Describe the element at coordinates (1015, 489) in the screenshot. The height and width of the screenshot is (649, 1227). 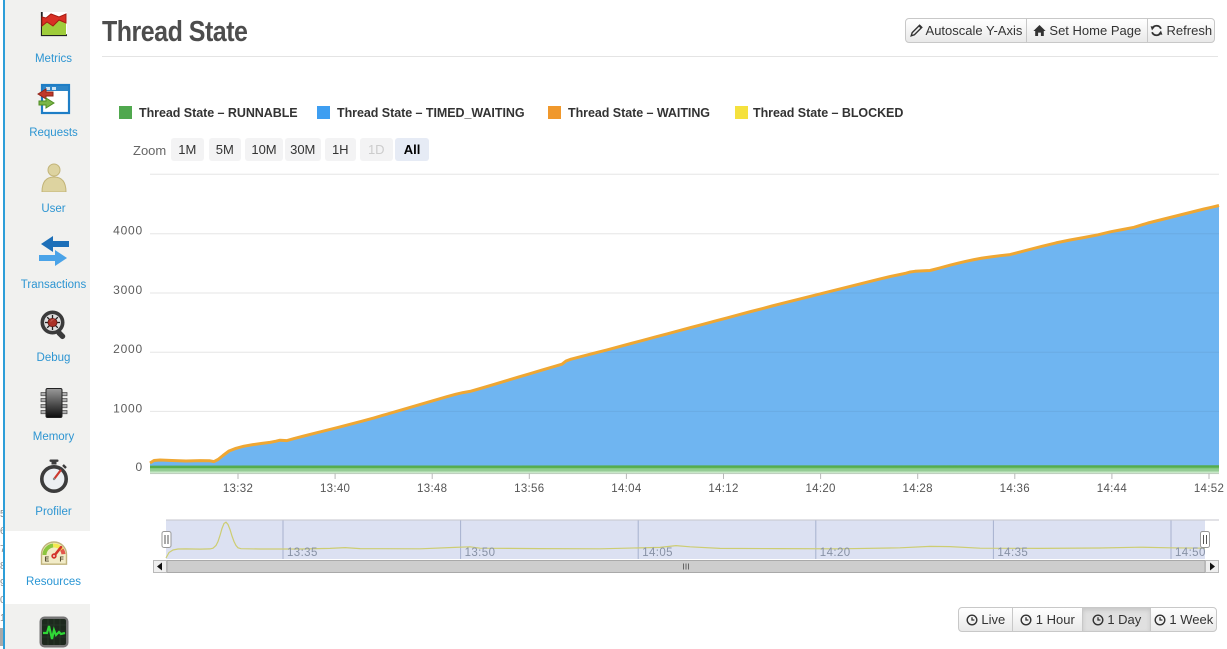
I see `svg-text: 14:36` at that location.